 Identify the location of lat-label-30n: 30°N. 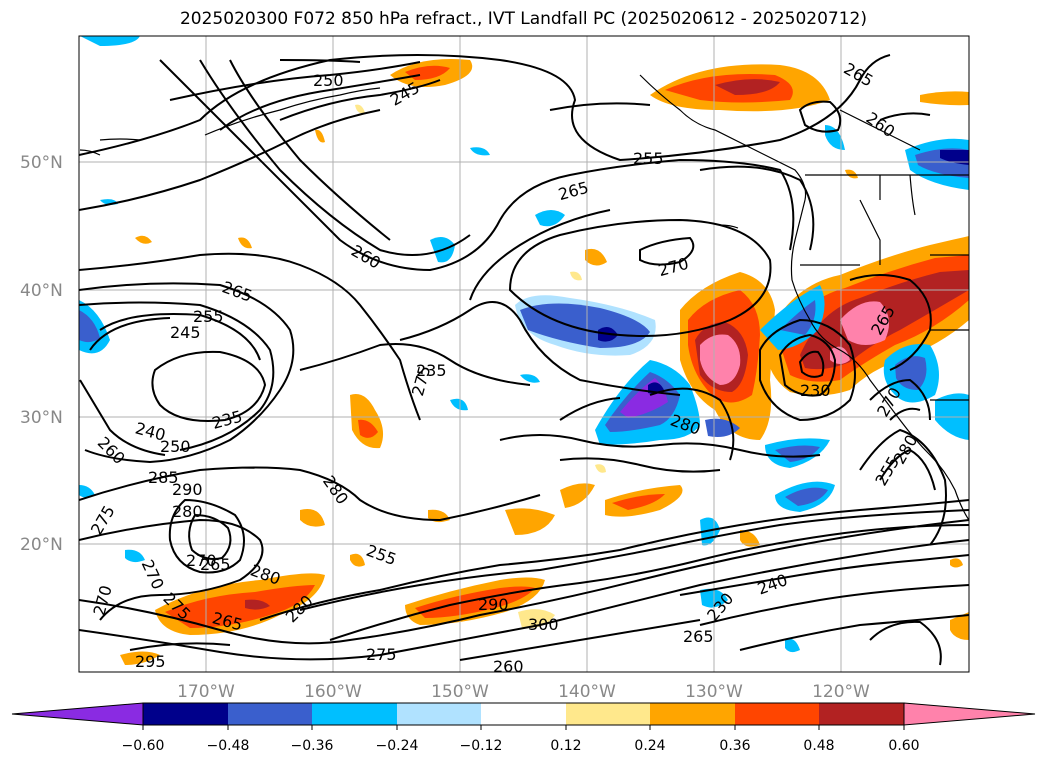
(41, 418).